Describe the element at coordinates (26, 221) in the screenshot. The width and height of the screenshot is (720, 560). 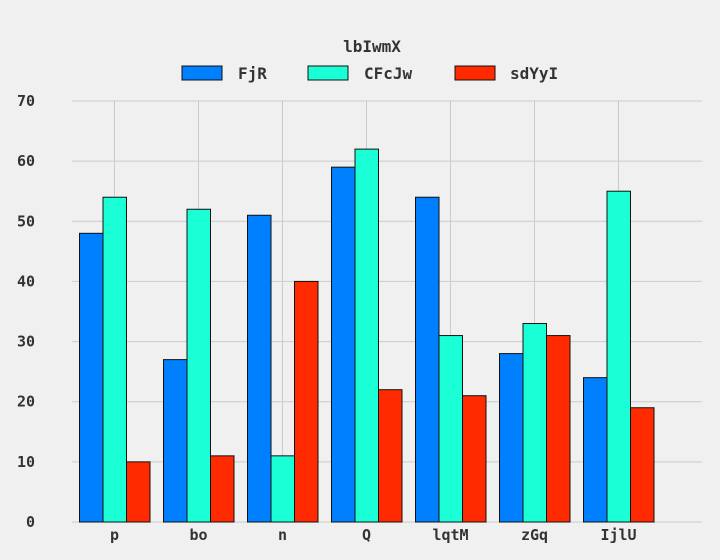
I see `y-tick-label: 50` at that location.